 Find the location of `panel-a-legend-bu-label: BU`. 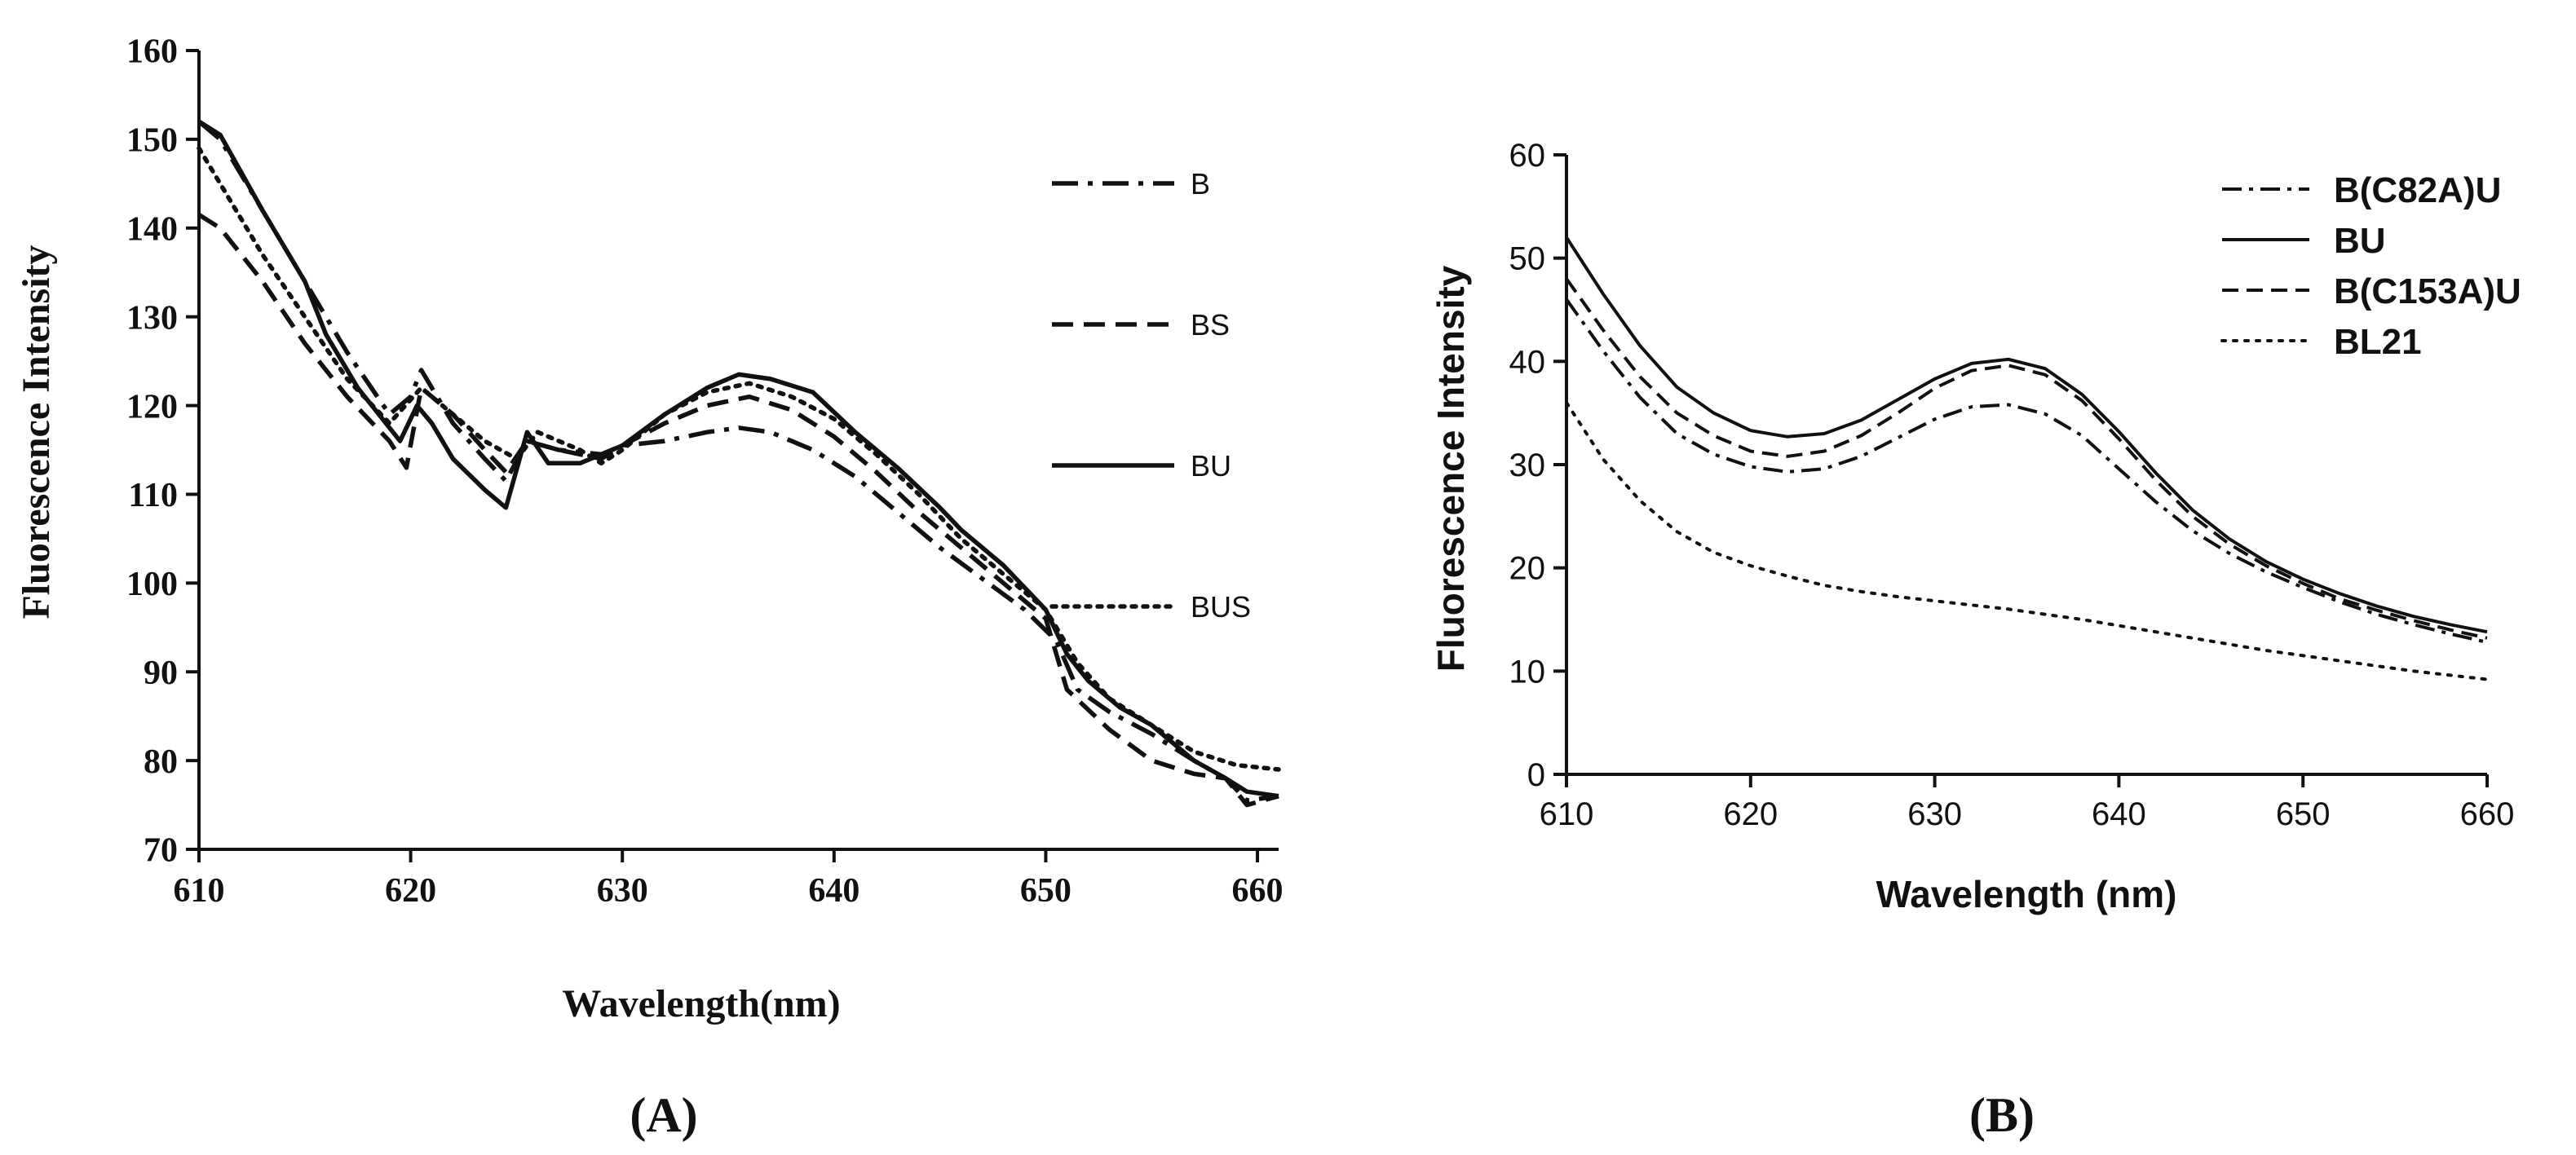

panel-a-legend-bu-label: BU is located at coordinates (1211, 466).